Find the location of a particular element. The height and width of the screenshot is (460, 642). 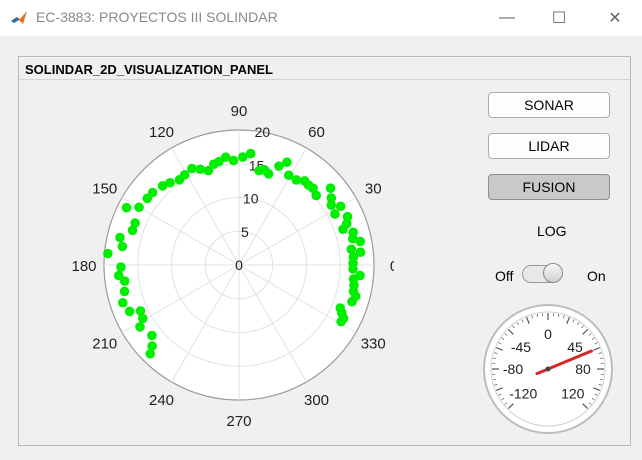

gauge-tick-label: 45 is located at coordinates (575, 347).